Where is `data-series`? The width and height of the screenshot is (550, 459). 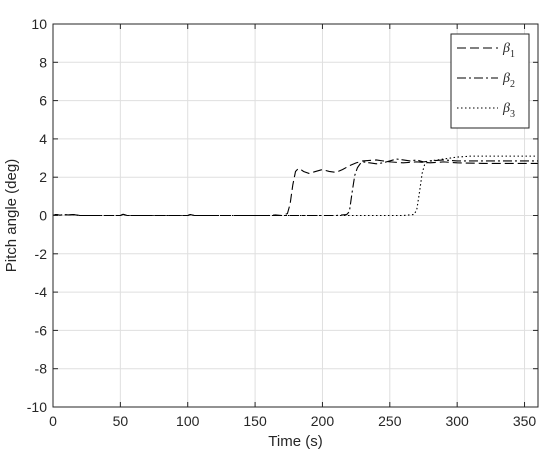
data-series is located at coordinates (295, 186).